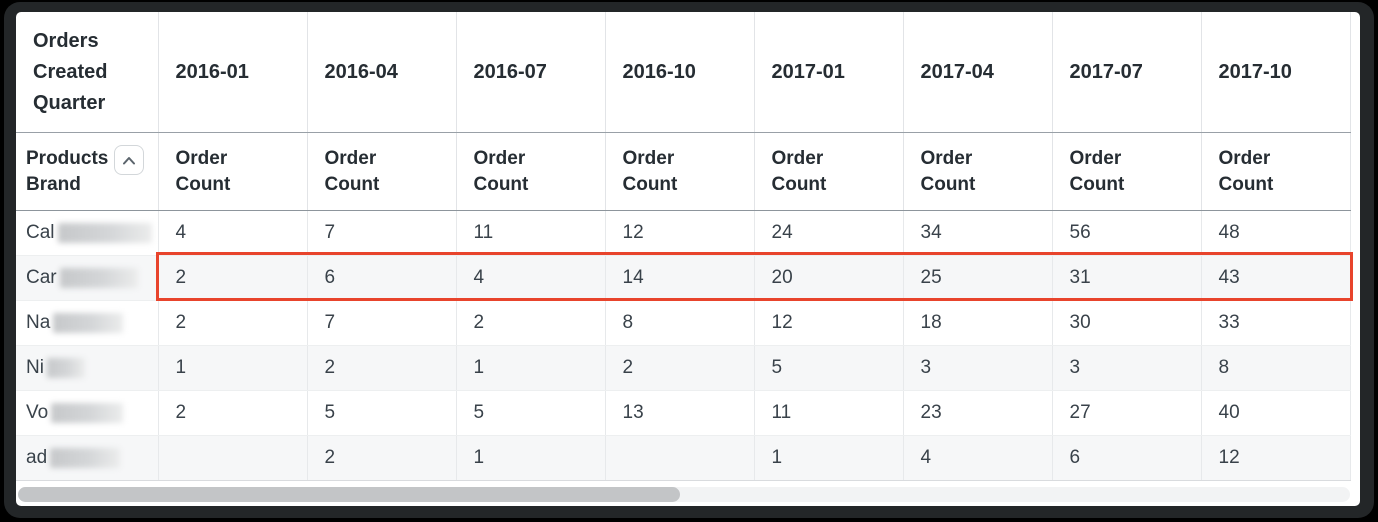 The image size is (1378, 522). Describe the element at coordinates (87, 368) in the screenshot. I see `brand-cell: Ni` at that location.